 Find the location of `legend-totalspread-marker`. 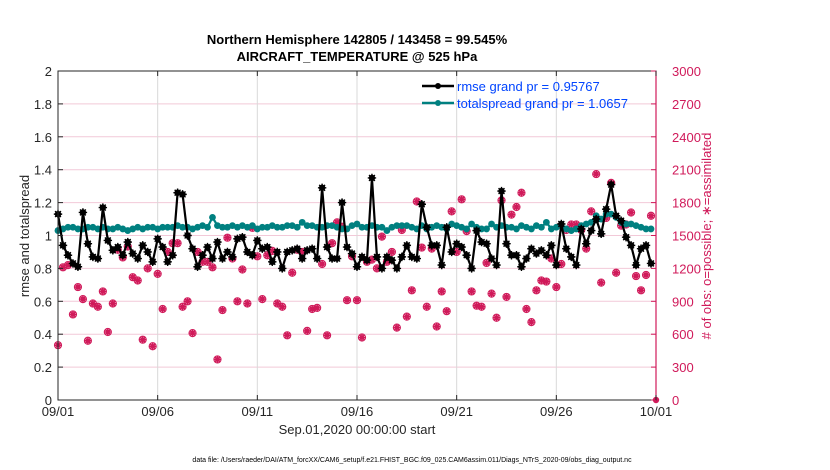

legend-totalspread-marker is located at coordinates (438, 103).